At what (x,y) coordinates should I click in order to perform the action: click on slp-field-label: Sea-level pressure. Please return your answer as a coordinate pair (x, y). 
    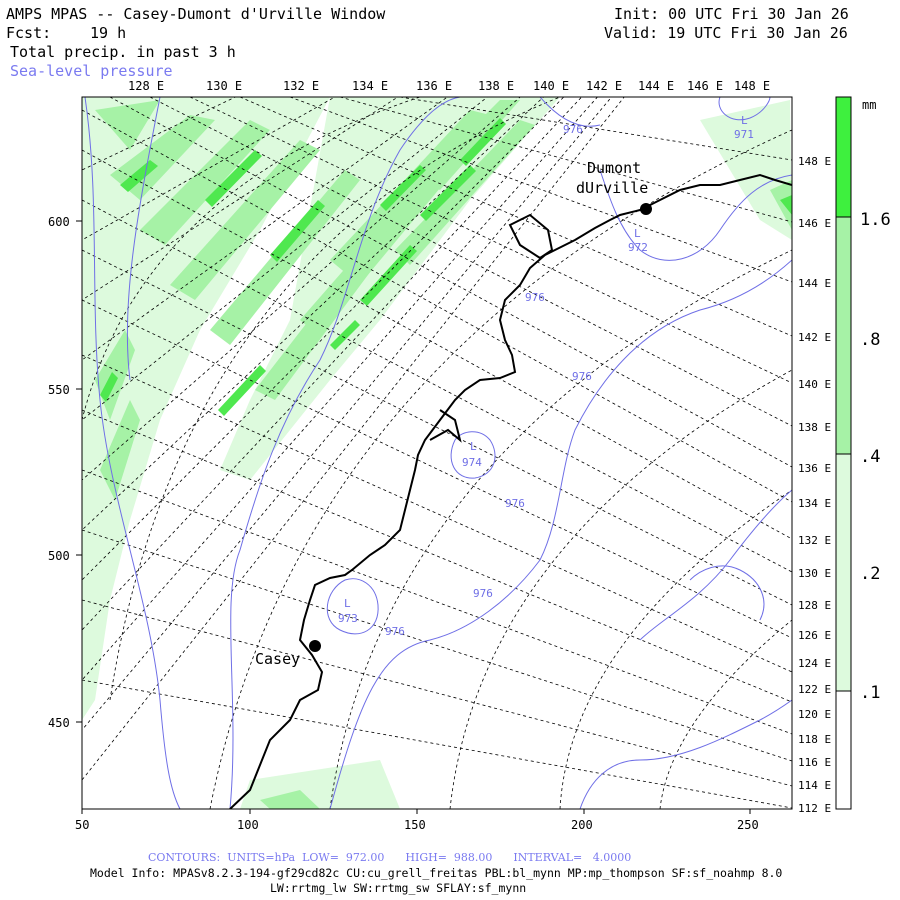
    Looking at the image, I should click on (91, 71).